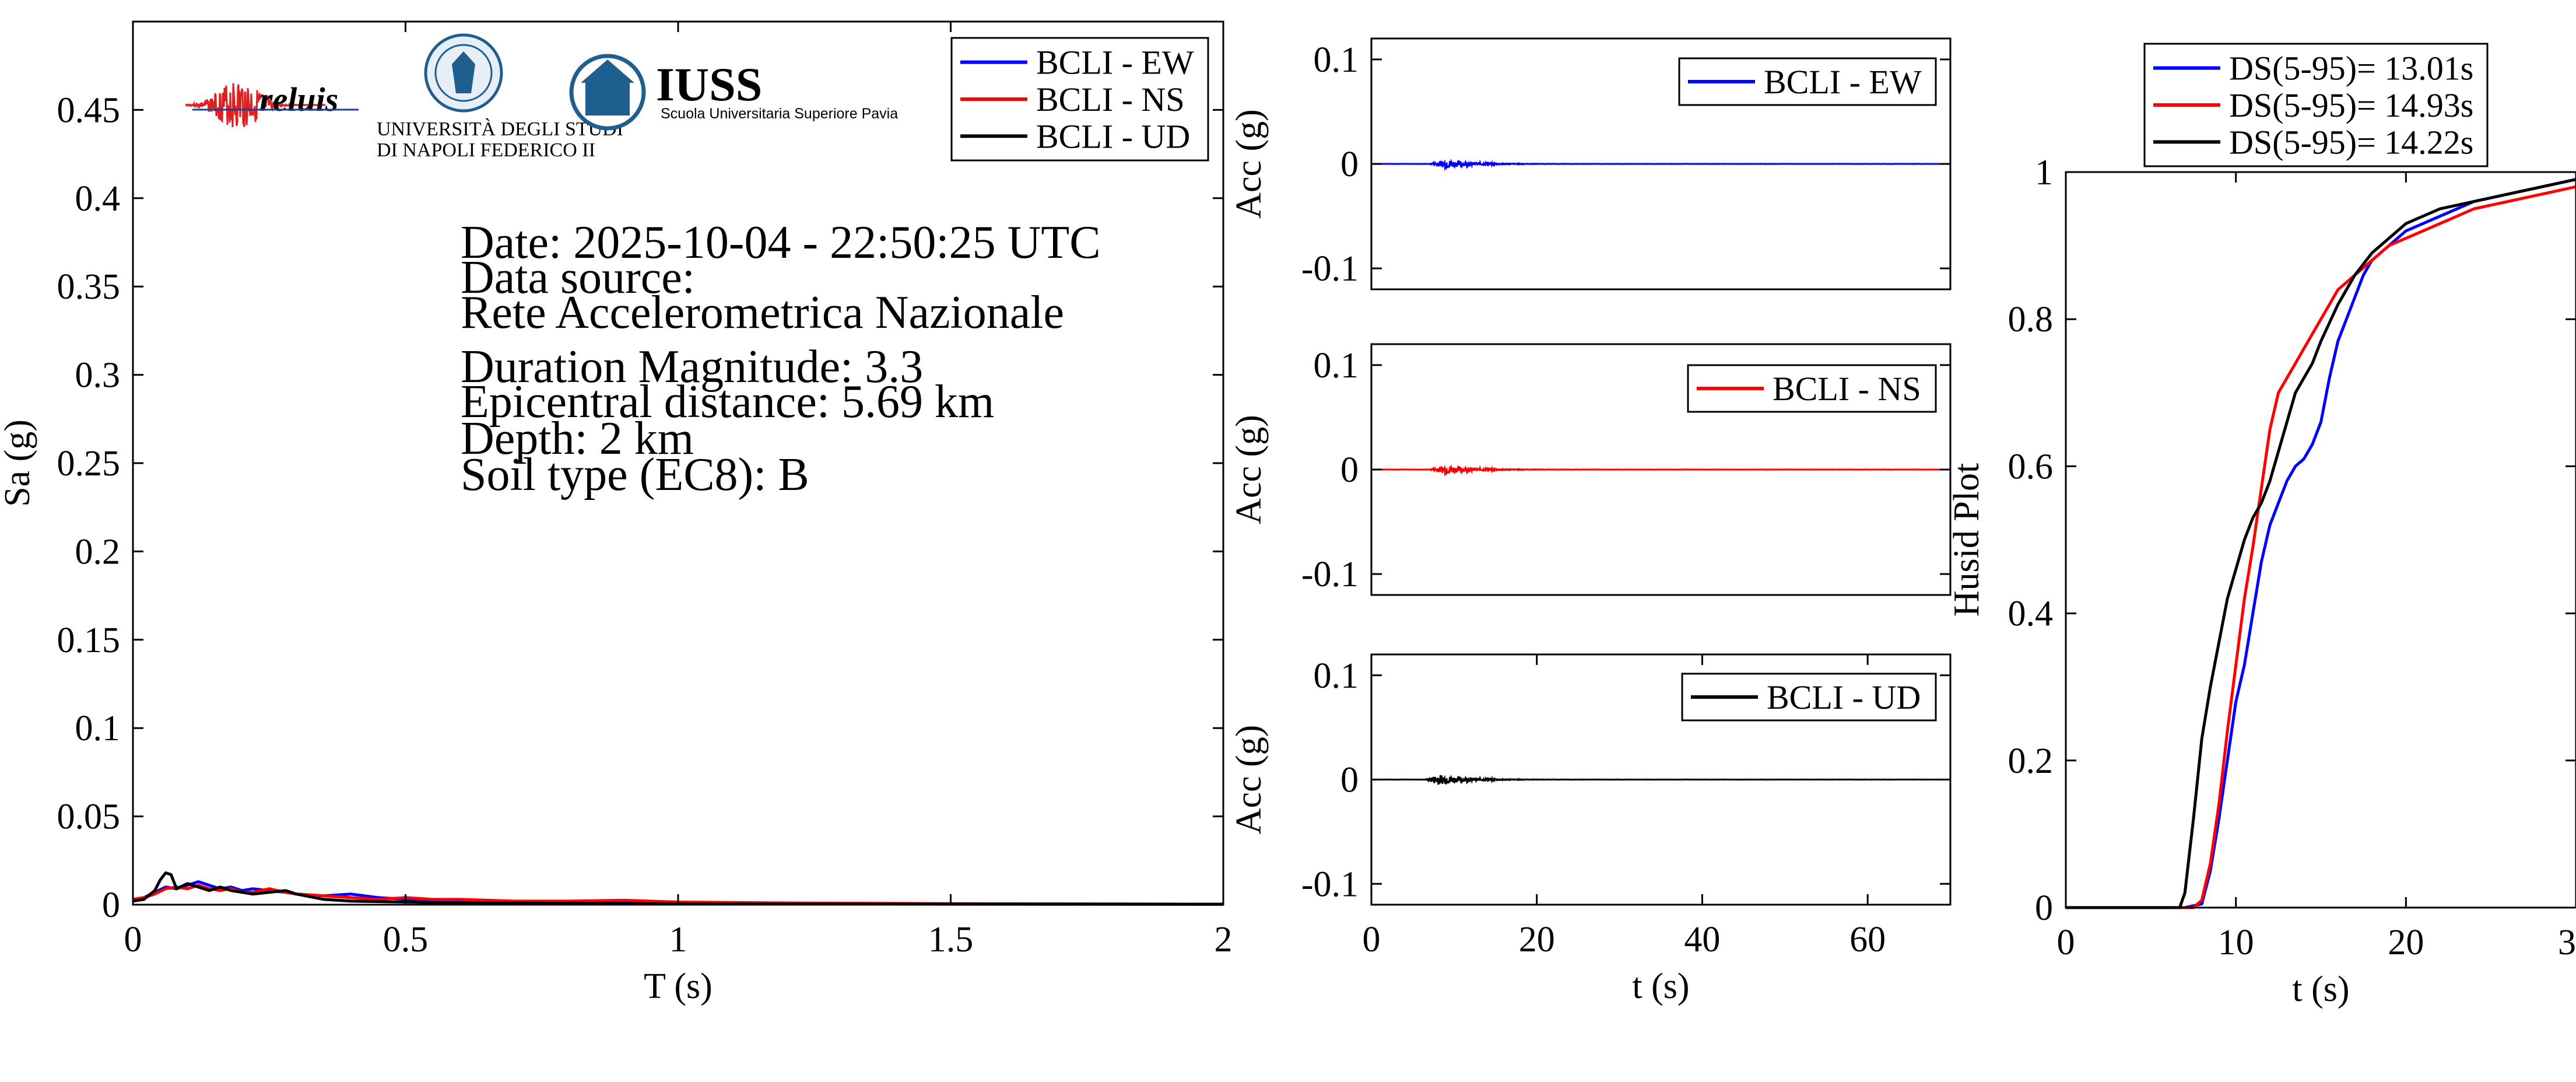 The width and height of the screenshot is (2576, 1082). I want to click on axes-frame-husid, so click(2320, 540).